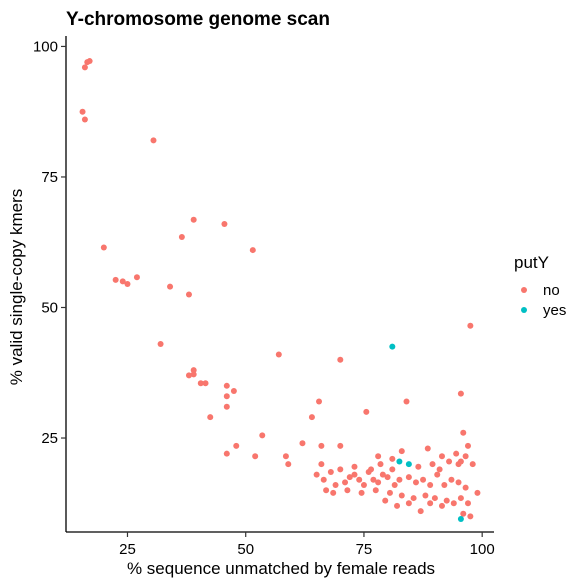  What do you see at coordinates (482, 549) in the screenshot?
I see `x-tick-label: 100` at bounding box center [482, 549].